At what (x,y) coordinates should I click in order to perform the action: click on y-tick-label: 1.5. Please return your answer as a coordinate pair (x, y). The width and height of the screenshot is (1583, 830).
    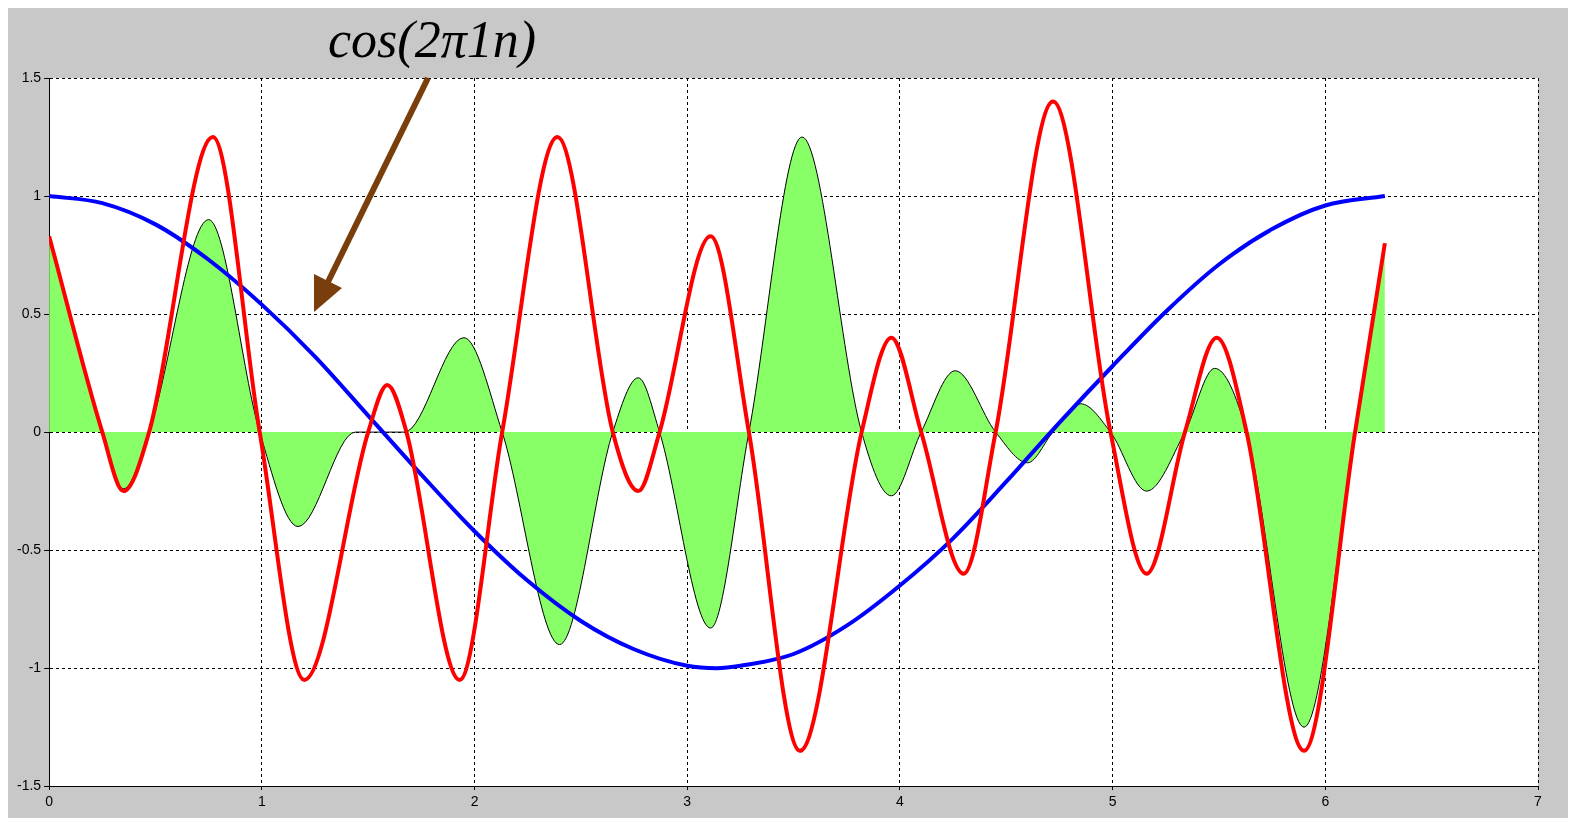
    Looking at the image, I should click on (31, 76).